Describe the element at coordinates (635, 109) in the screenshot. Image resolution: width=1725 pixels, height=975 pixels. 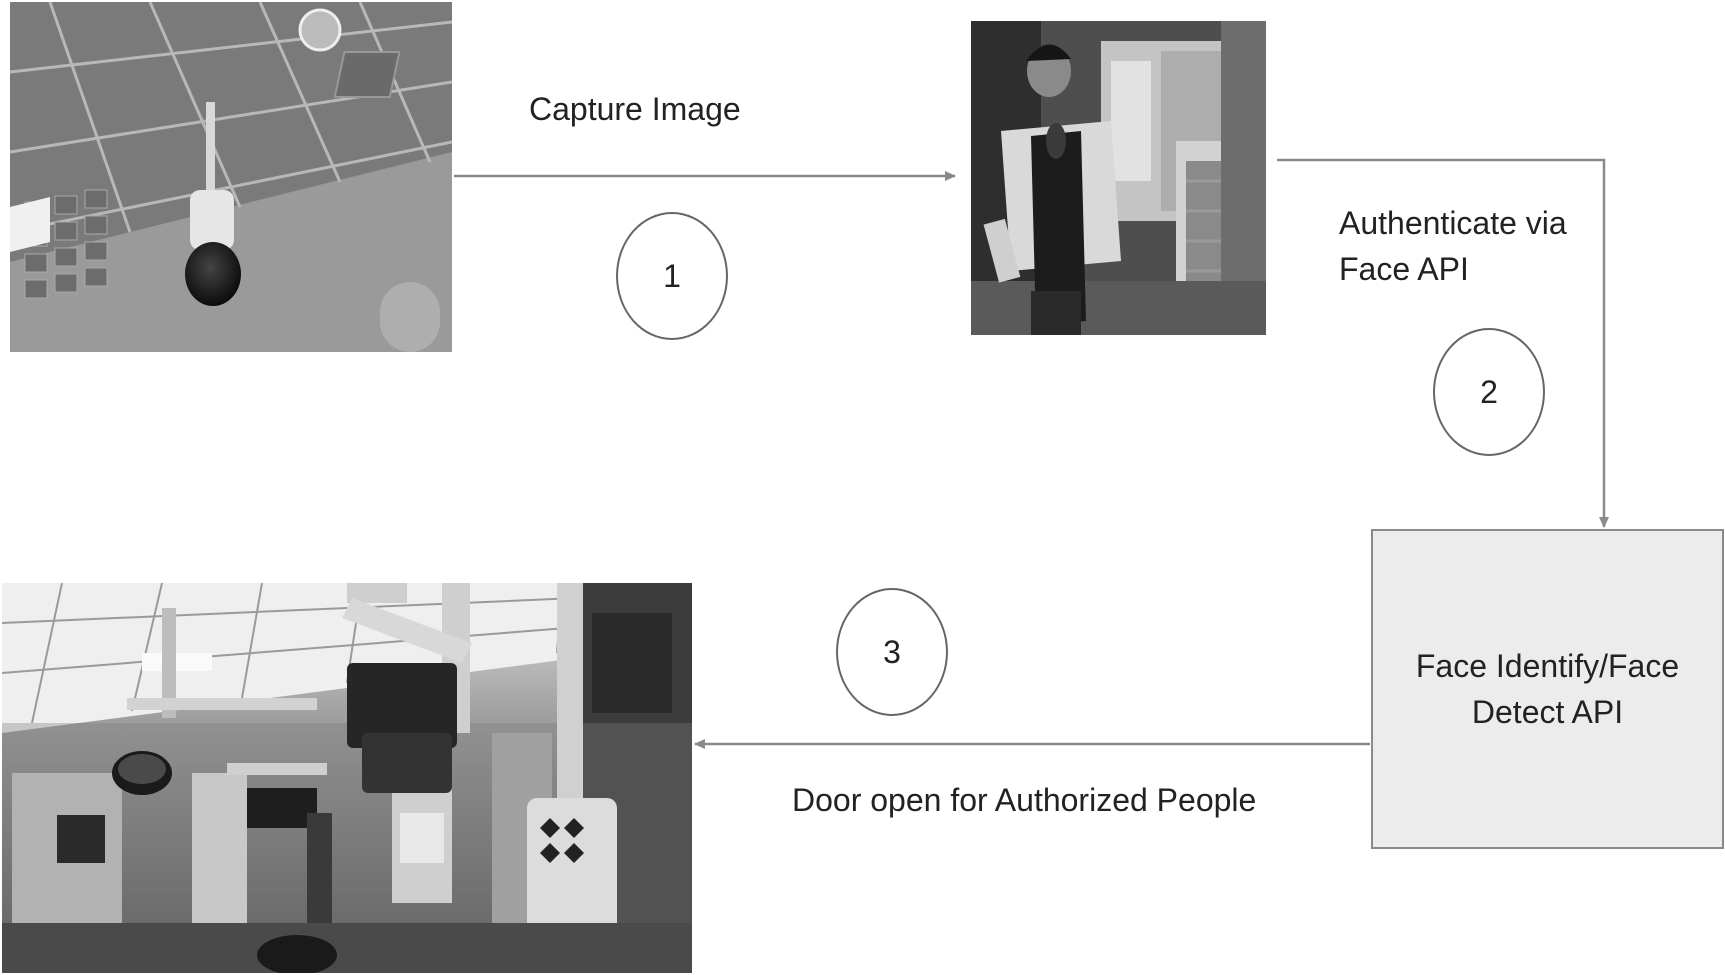
I see `step-1-label: Capture Image` at that location.